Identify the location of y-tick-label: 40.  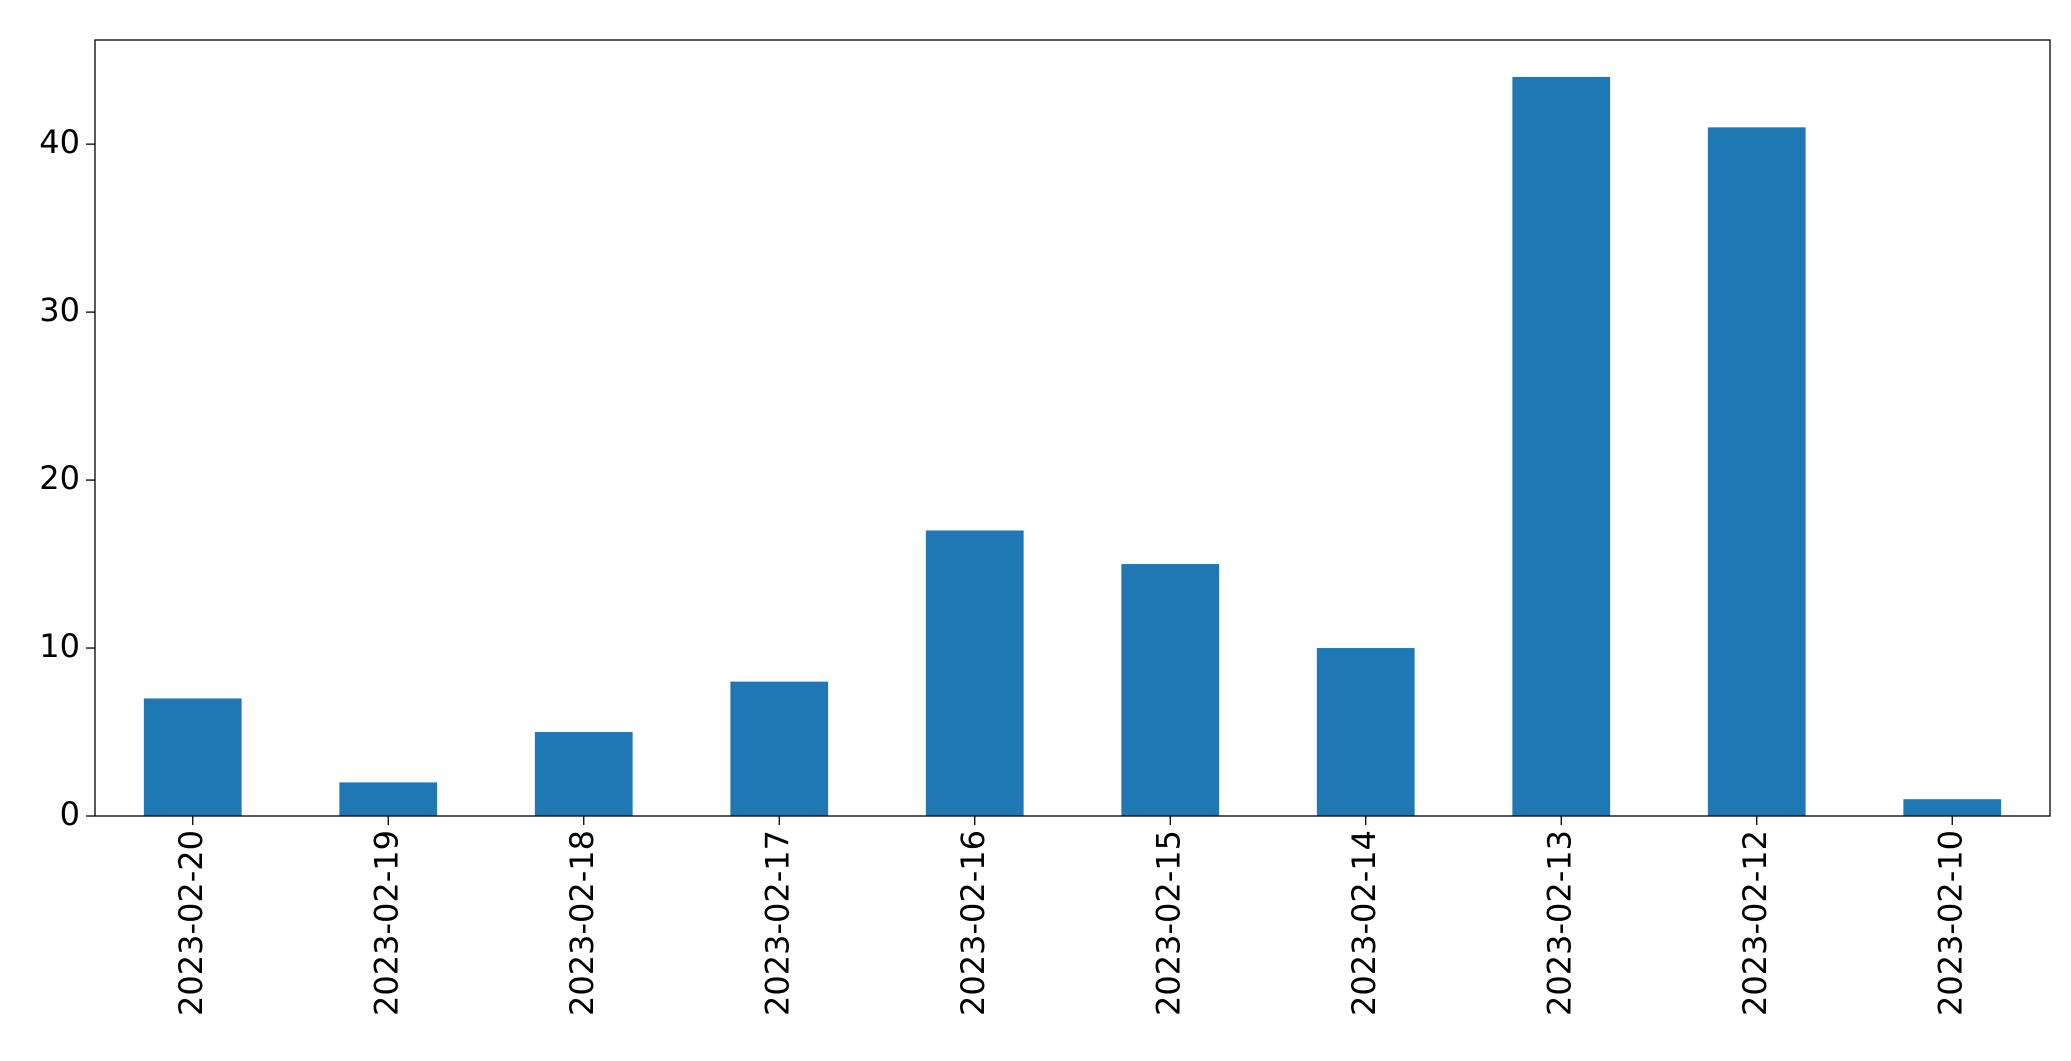
(59, 142).